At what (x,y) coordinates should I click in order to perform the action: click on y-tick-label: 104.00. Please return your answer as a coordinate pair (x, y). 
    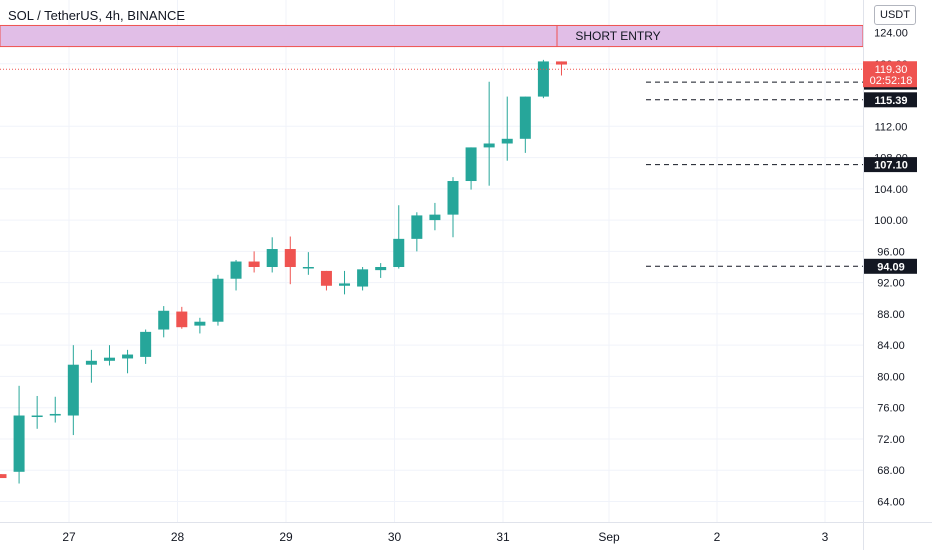
    Looking at the image, I should click on (891, 190).